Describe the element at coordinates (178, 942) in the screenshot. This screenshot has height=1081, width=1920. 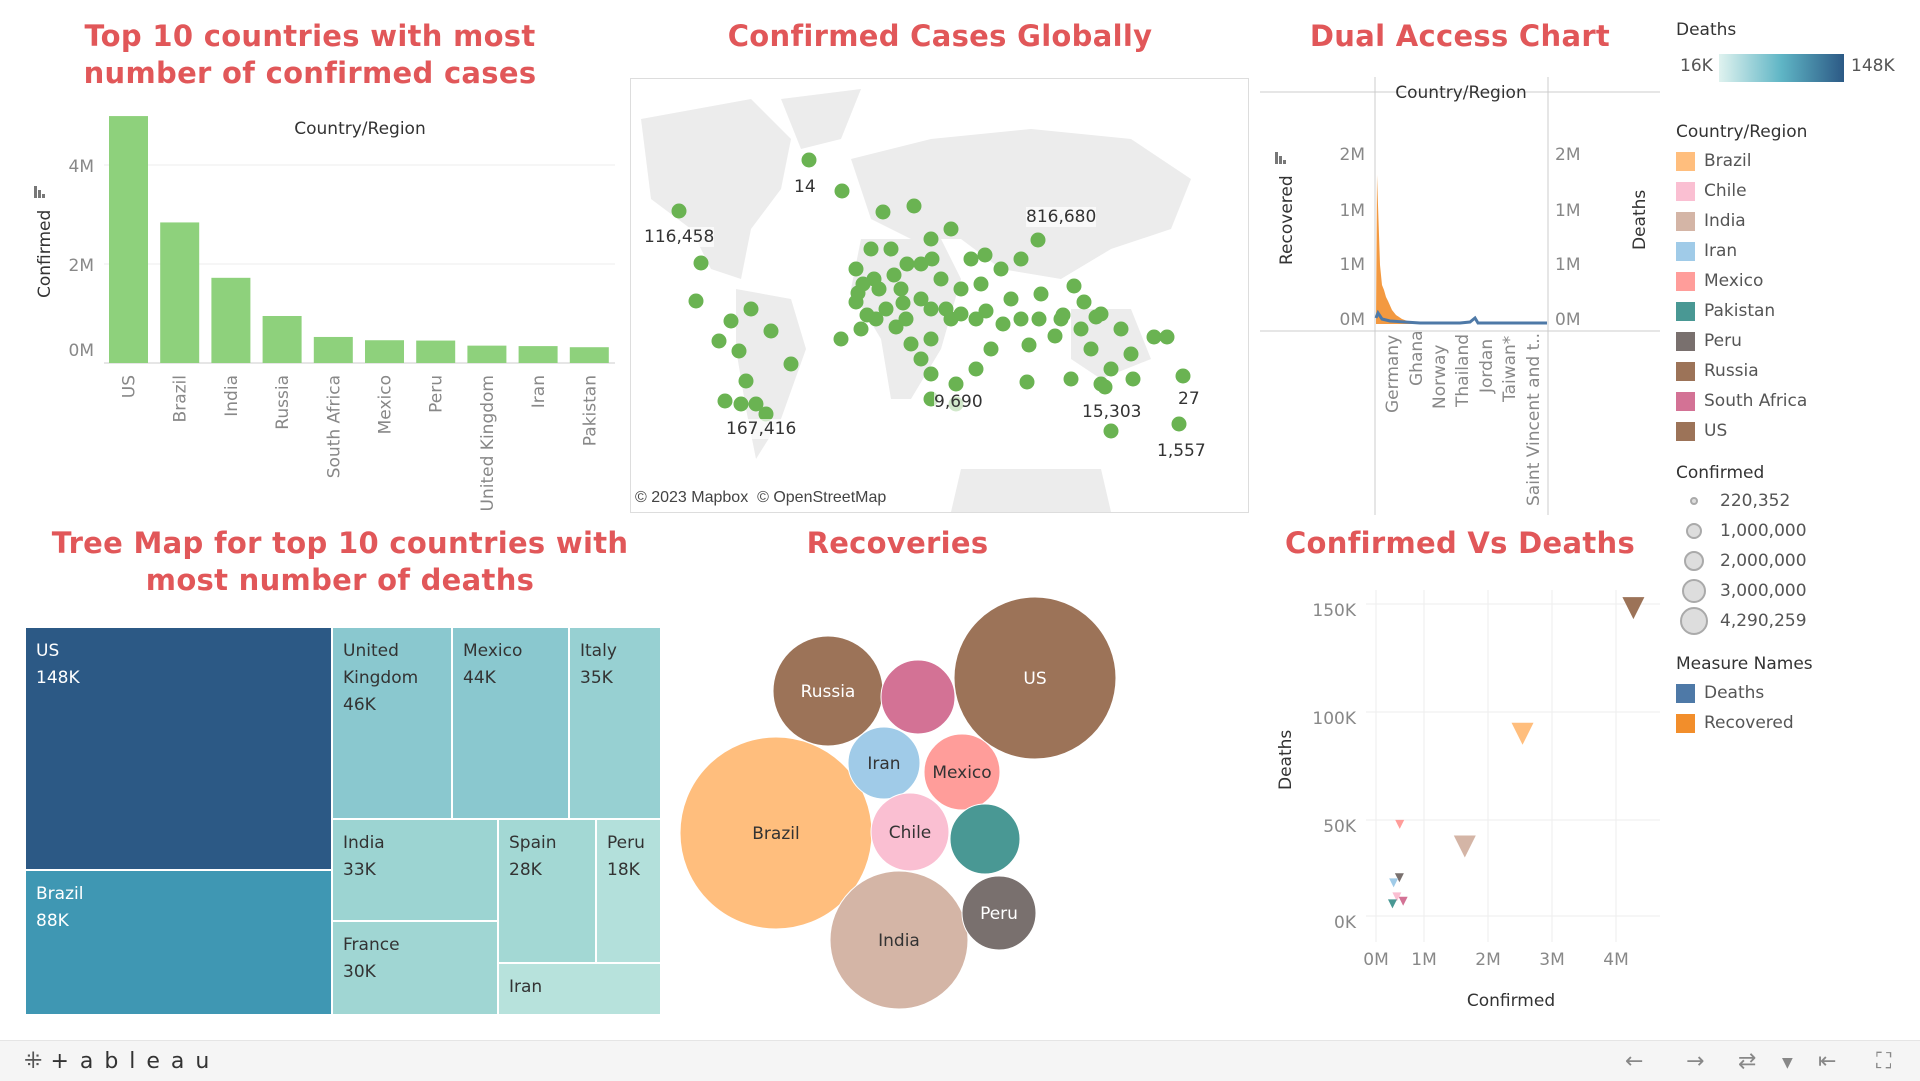
I see `treemap-cell-brazil: Brazil 88K` at that location.